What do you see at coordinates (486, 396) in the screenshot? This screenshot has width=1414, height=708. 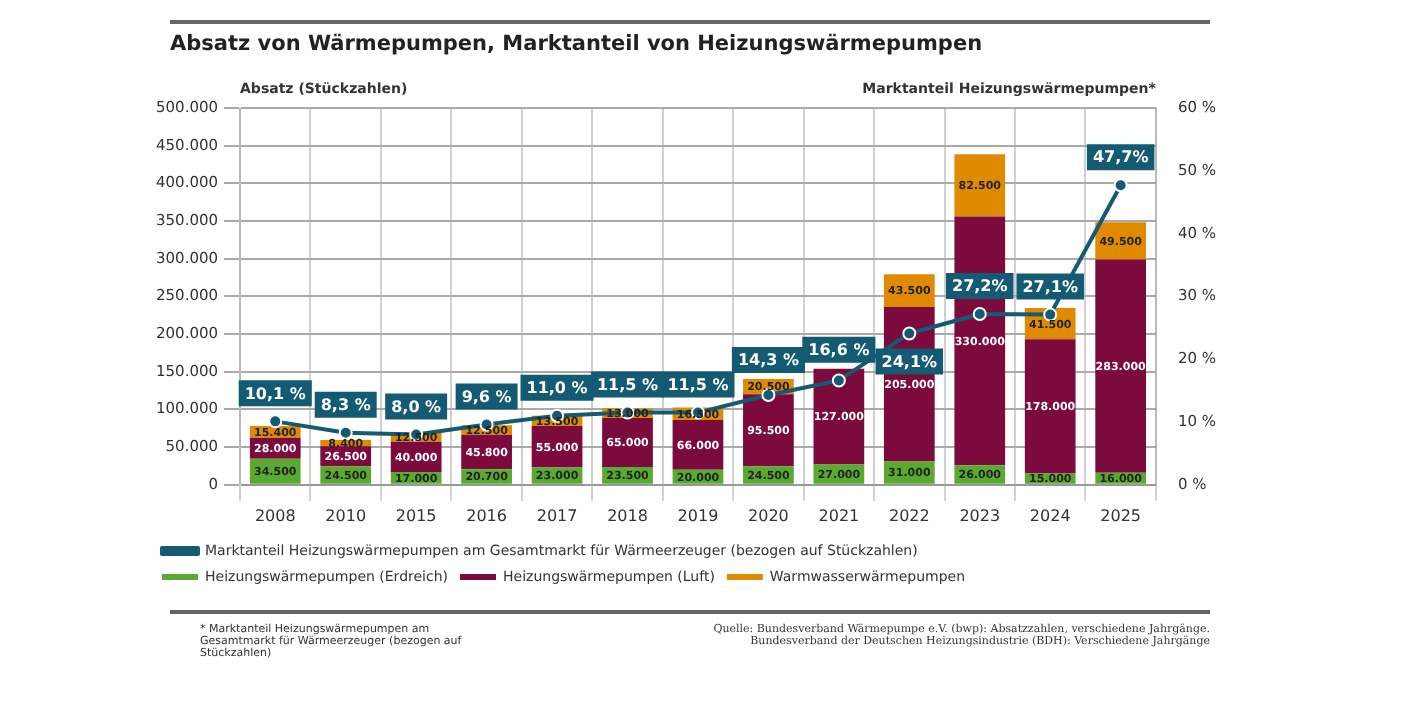 I see `data-label: 9,6 %` at bounding box center [486, 396].